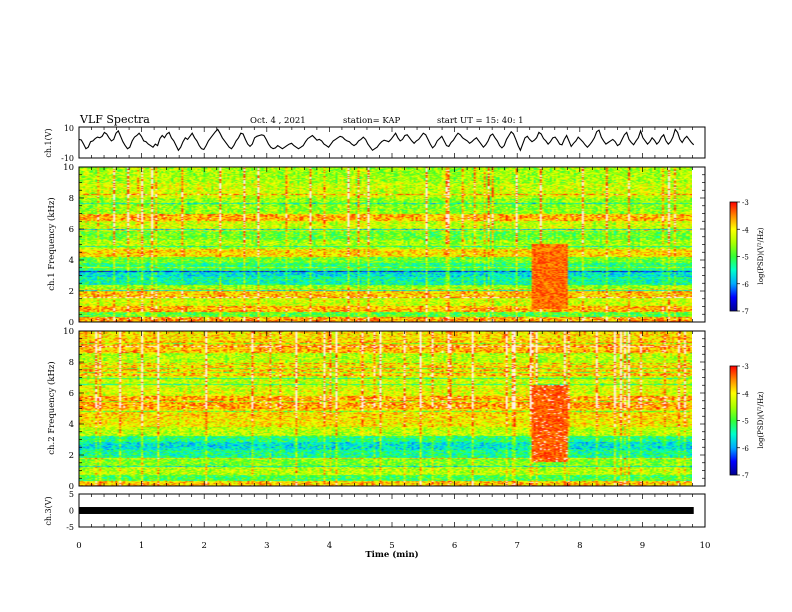 The image size is (792, 612). Describe the element at coordinates (51, 407) in the screenshot. I see `ch2-spectrogram-ylabel: ch.2 Frequency (kHz)` at that location.